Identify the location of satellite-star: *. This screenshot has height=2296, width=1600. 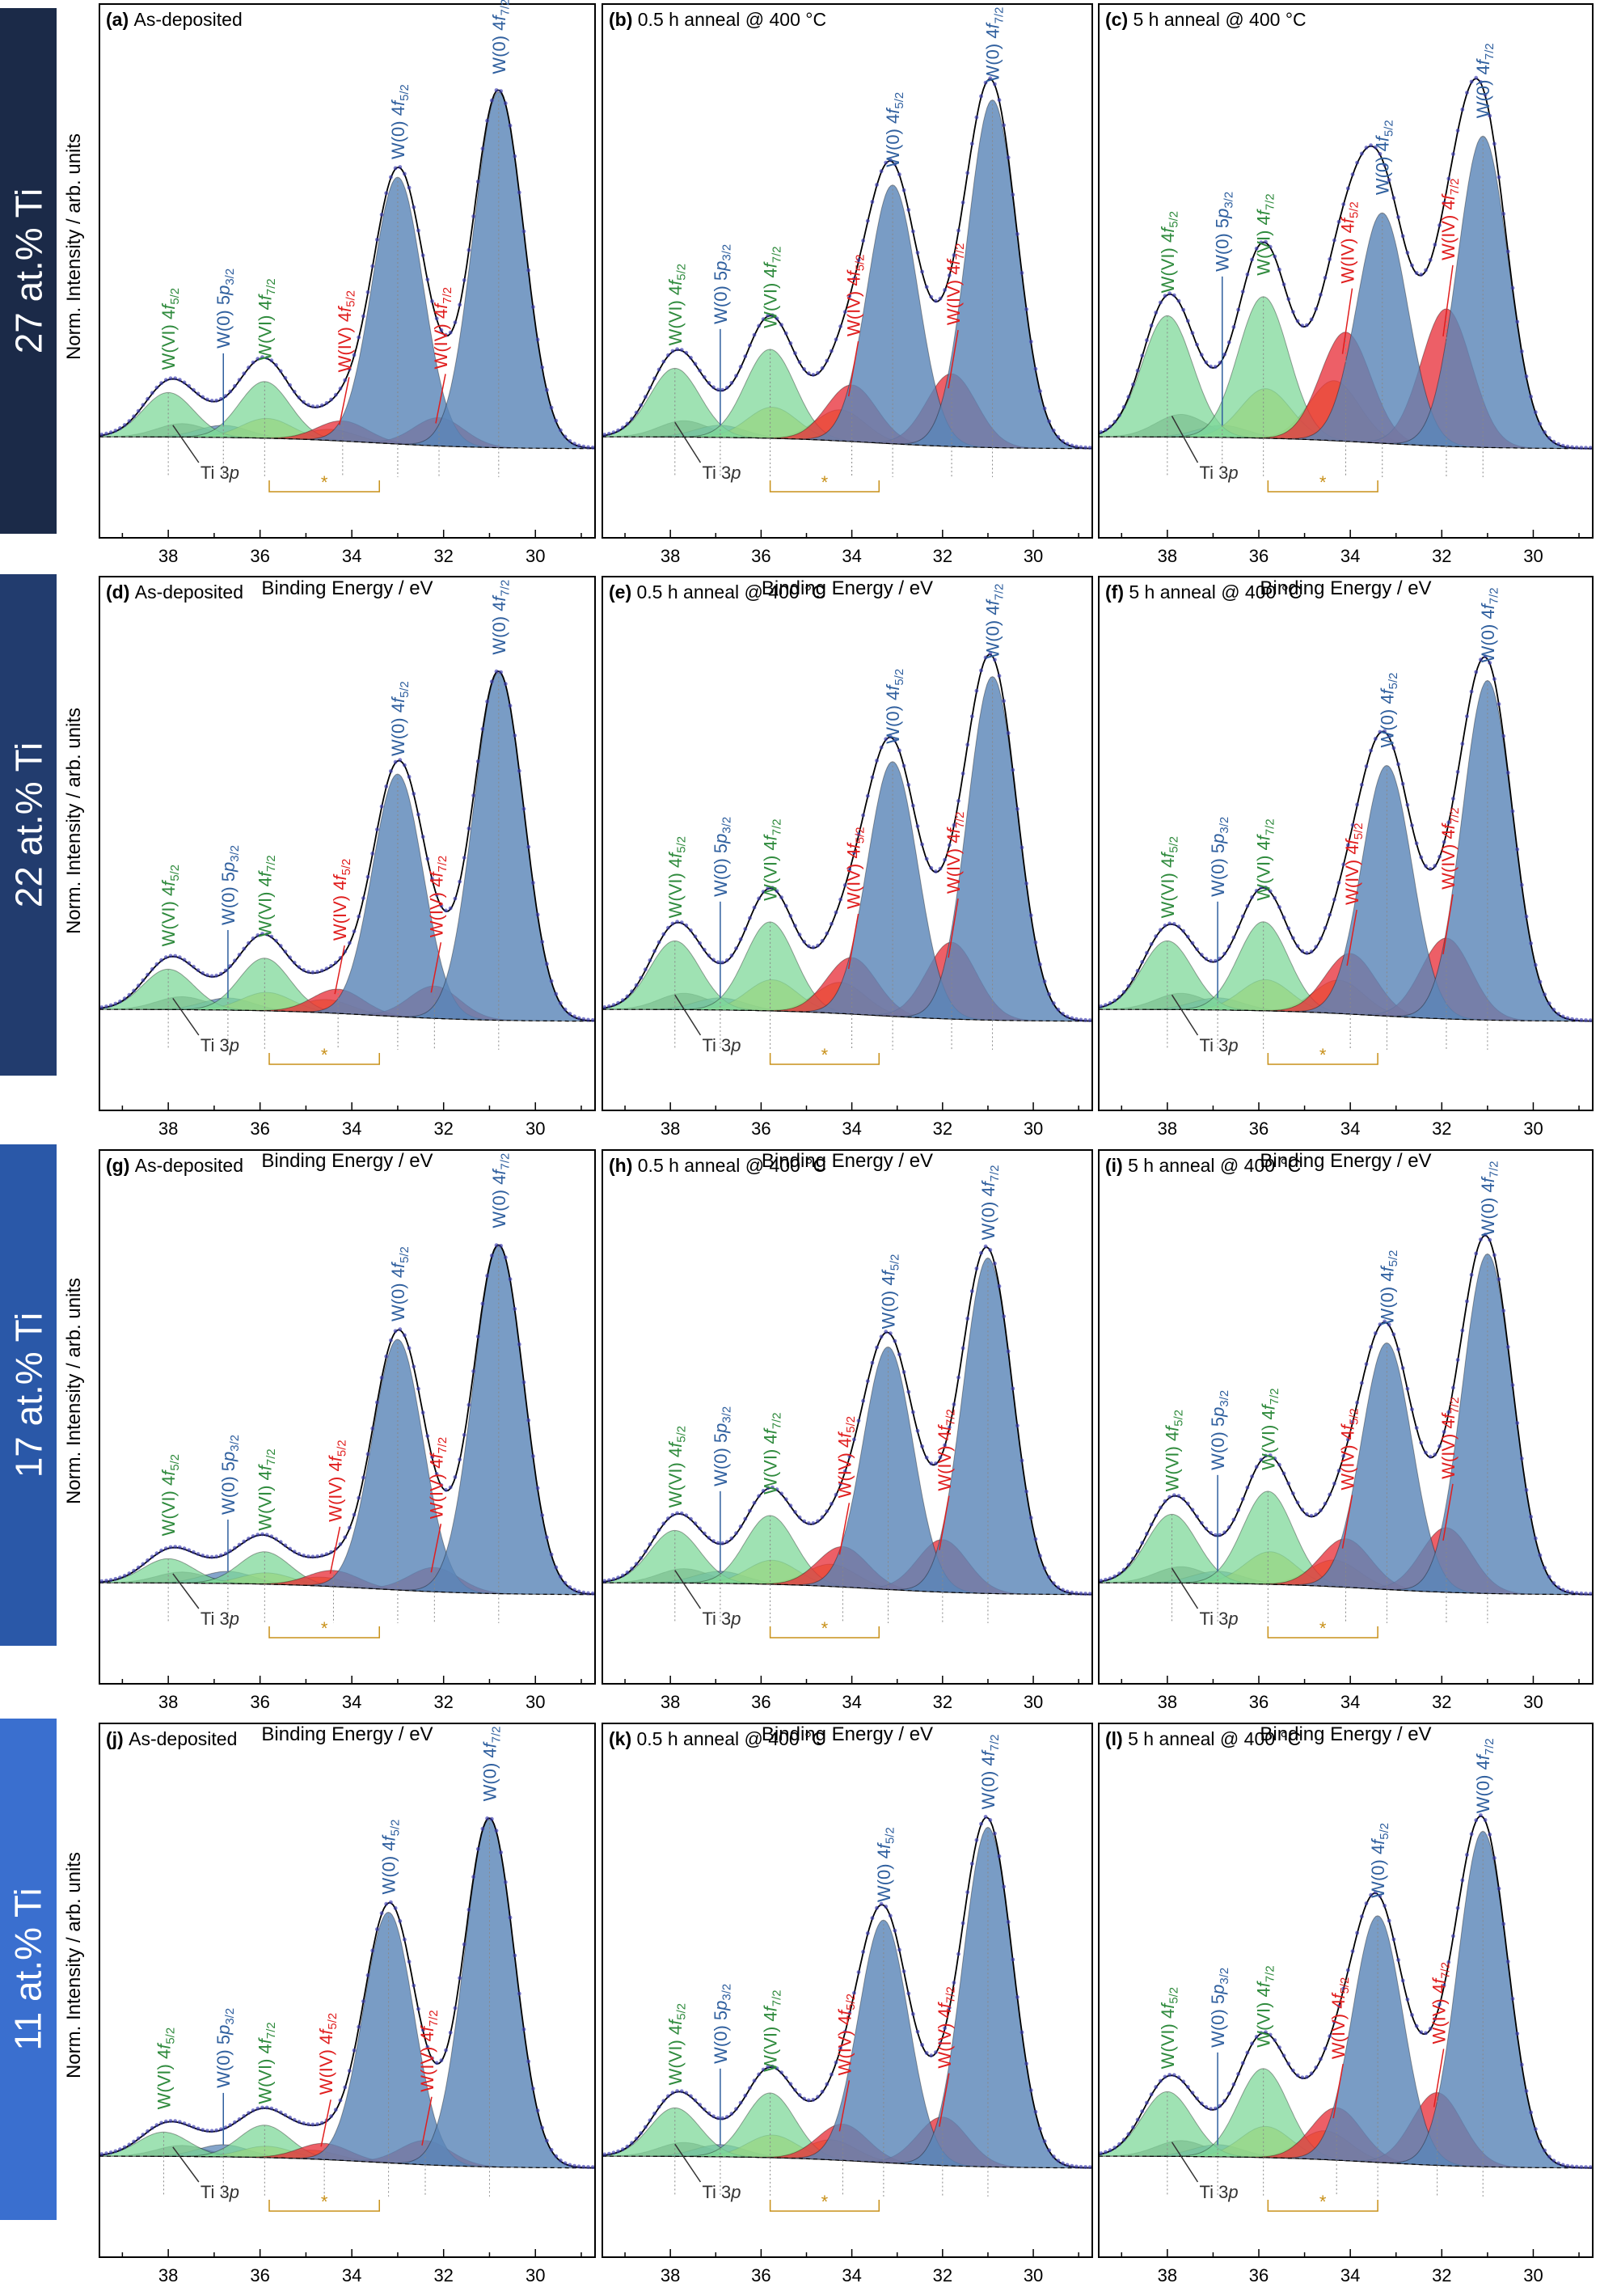
(825, 1055).